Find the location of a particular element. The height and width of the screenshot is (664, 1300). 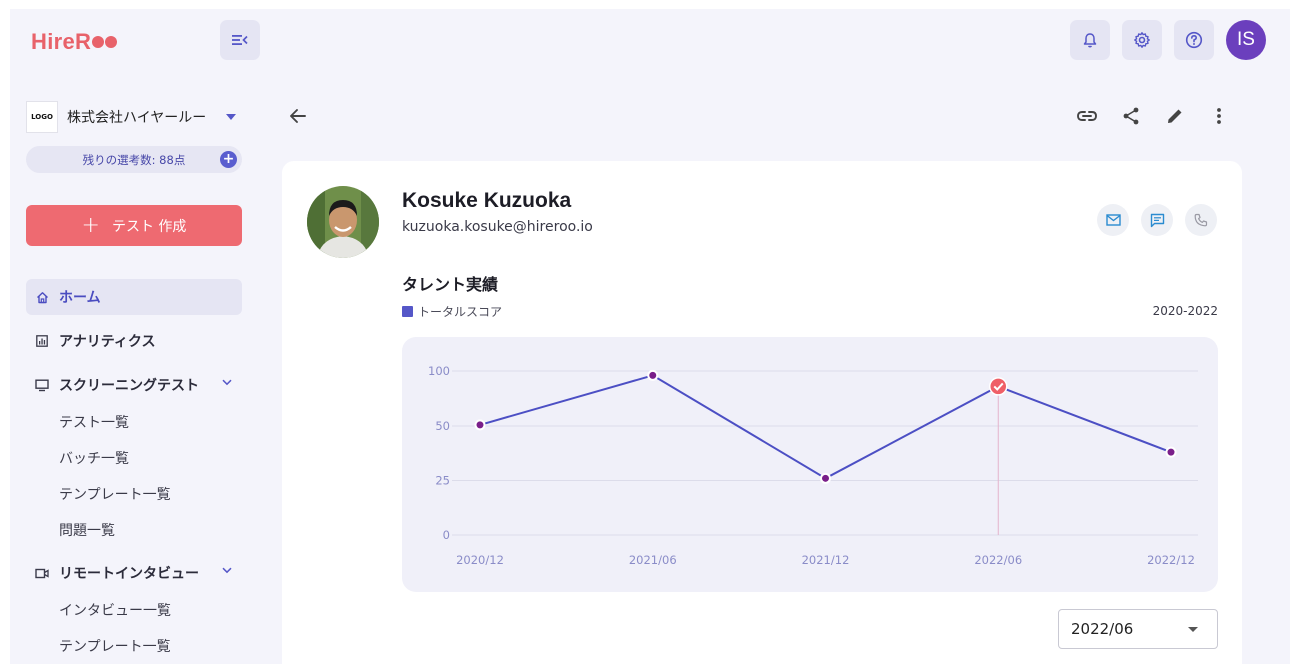

candidate-email: kuzuoka.kosuke@hireroo.io is located at coordinates (497, 227).